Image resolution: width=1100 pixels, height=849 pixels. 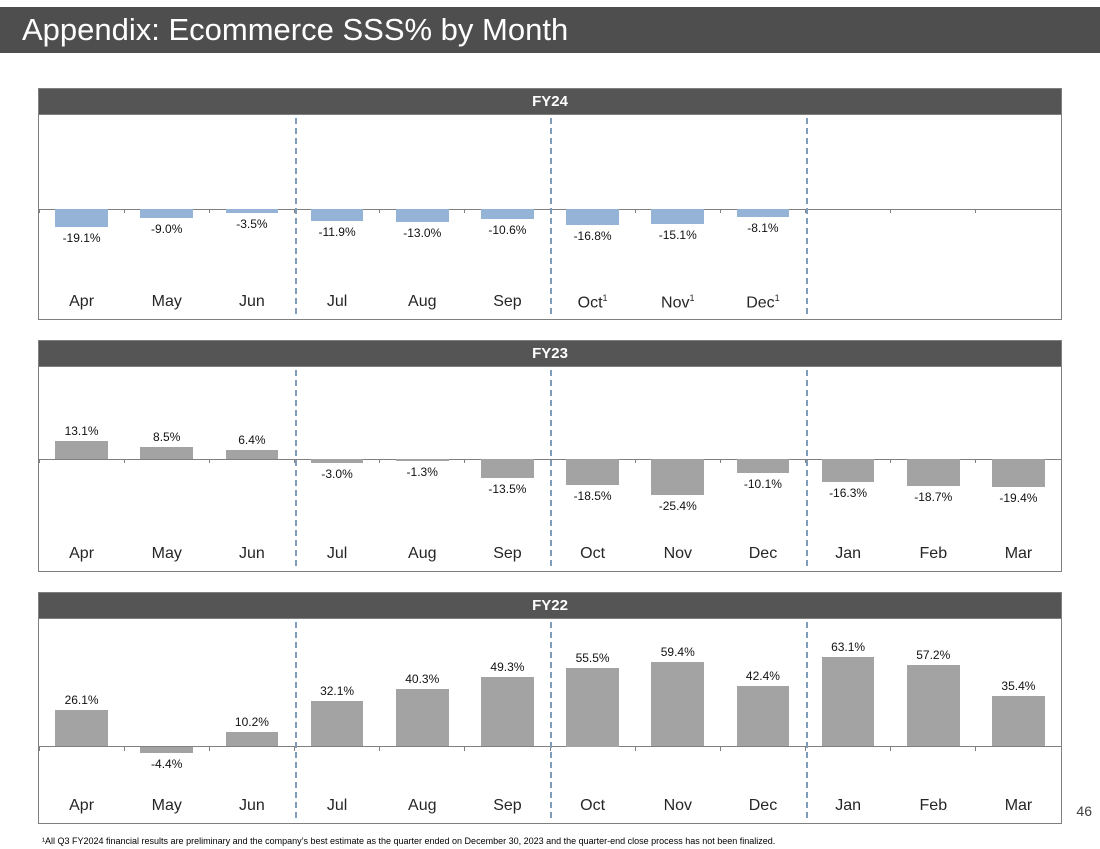 I want to click on value-label: -13.0%, so click(x=422, y=232).